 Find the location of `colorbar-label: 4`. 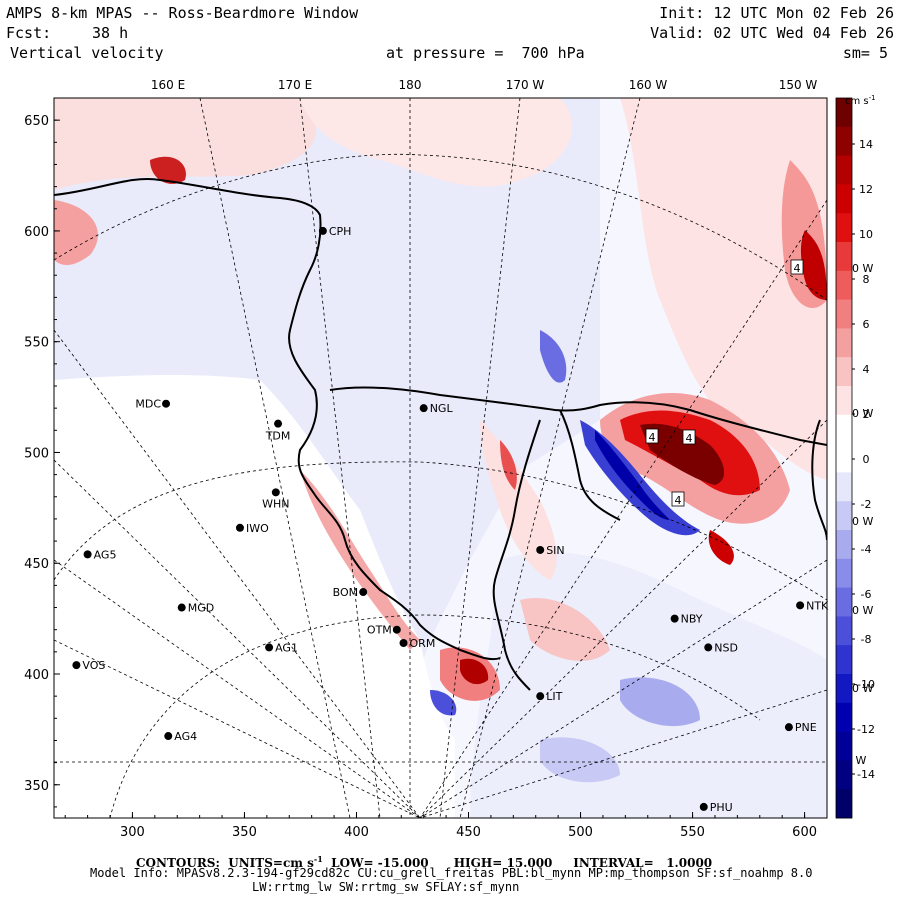

colorbar-label: 4 is located at coordinates (866, 369).